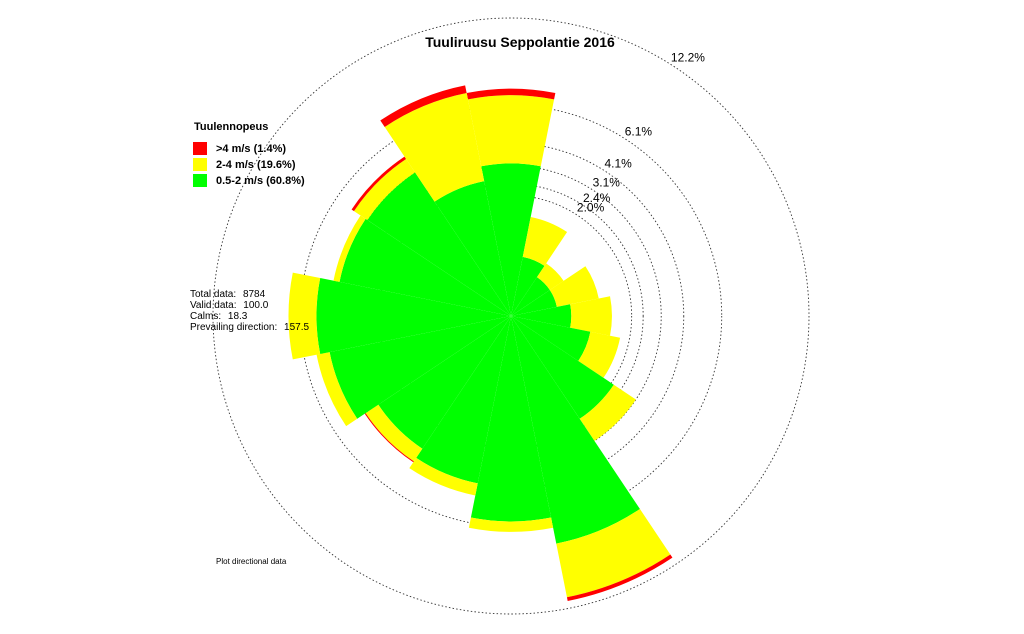  Describe the element at coordinates (238, 316) in the screenshot. I see `stat-calms-value: 18.3` at that location.